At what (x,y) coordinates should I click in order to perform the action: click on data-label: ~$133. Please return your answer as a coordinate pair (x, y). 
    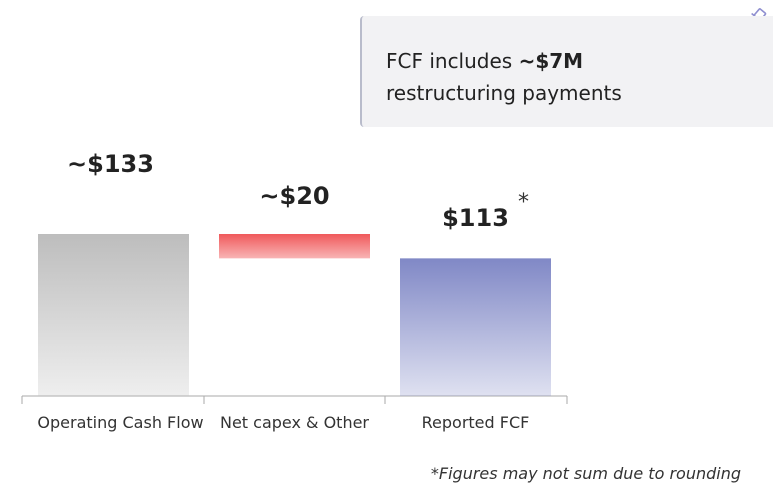
    Looking at the image, I should click on (110, 164).